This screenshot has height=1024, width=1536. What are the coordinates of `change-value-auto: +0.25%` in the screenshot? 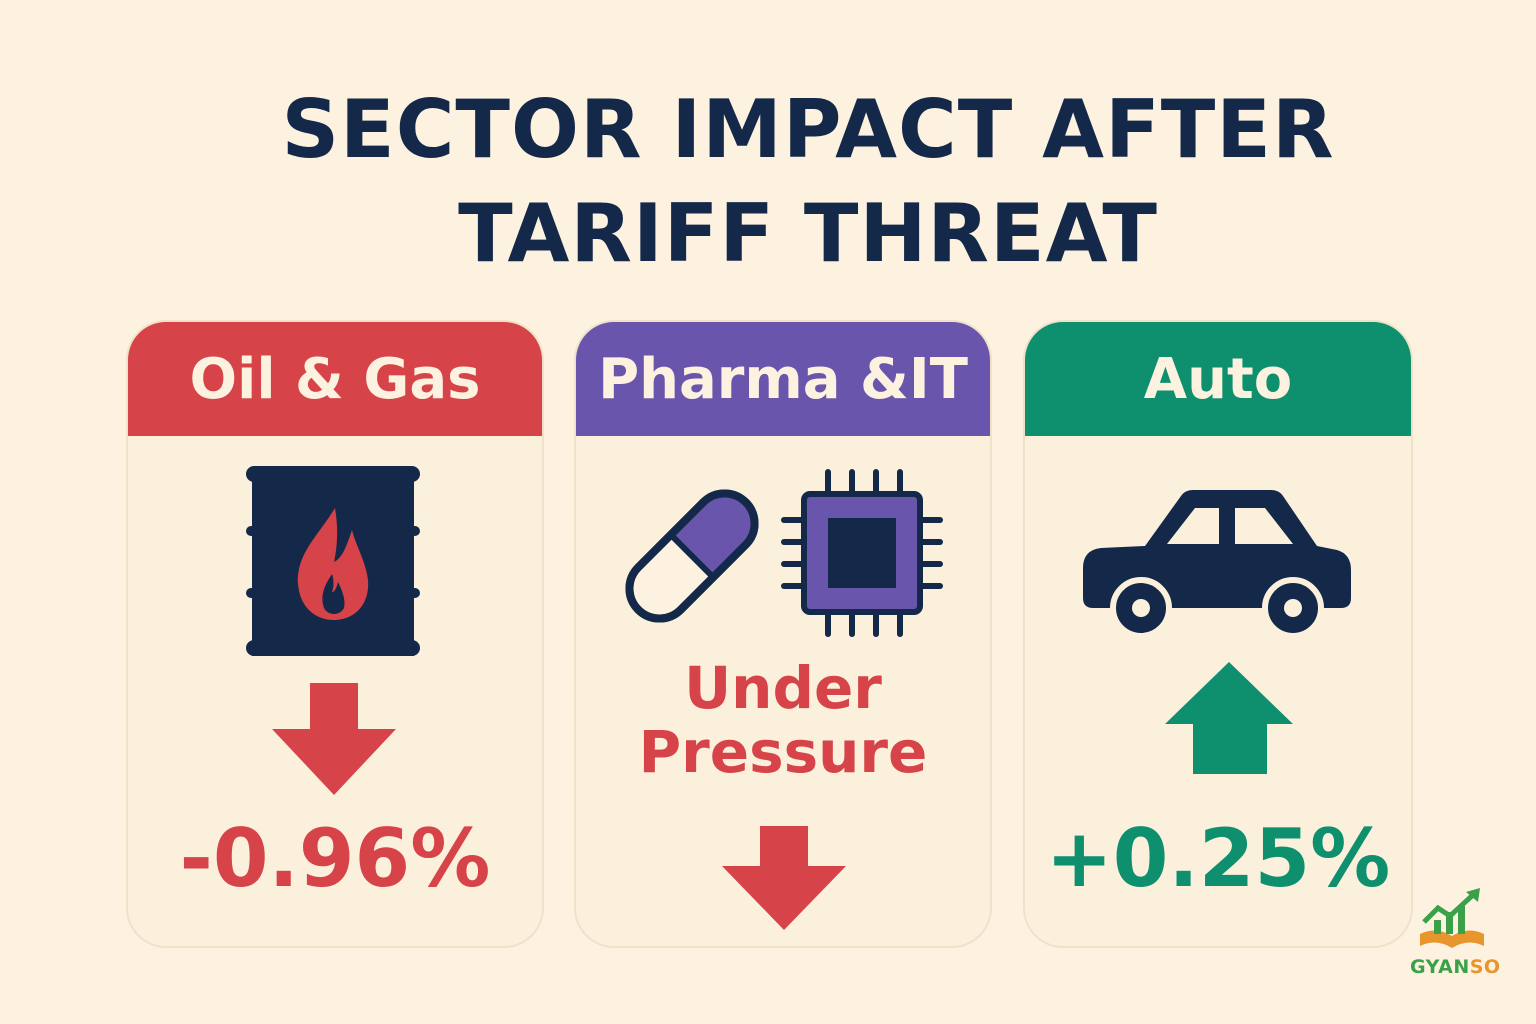 It's located at (1218, 858).